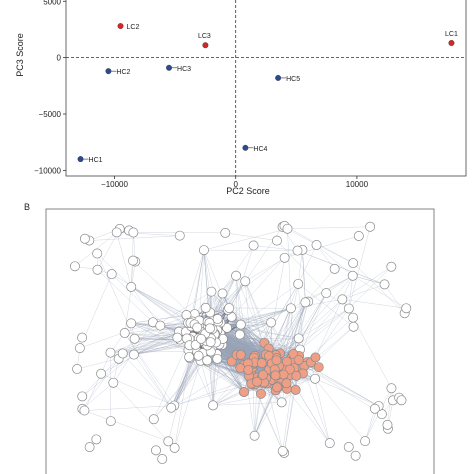 Image resolution: width=474 pixels, height=474 pixels. Describe the element at coordinates (278, 77) in the screenshot. I see `scatter-point-hc5` at that location.